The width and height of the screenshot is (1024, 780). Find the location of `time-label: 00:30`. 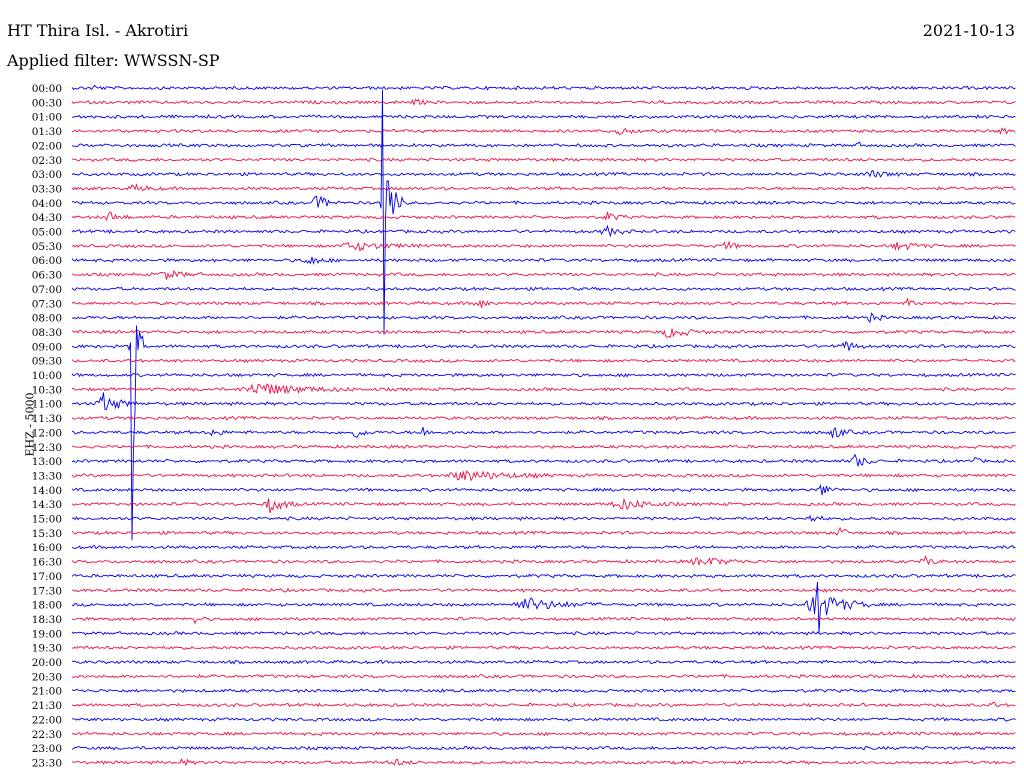

time-label: 00:30 is located at coordinates (47, 103).